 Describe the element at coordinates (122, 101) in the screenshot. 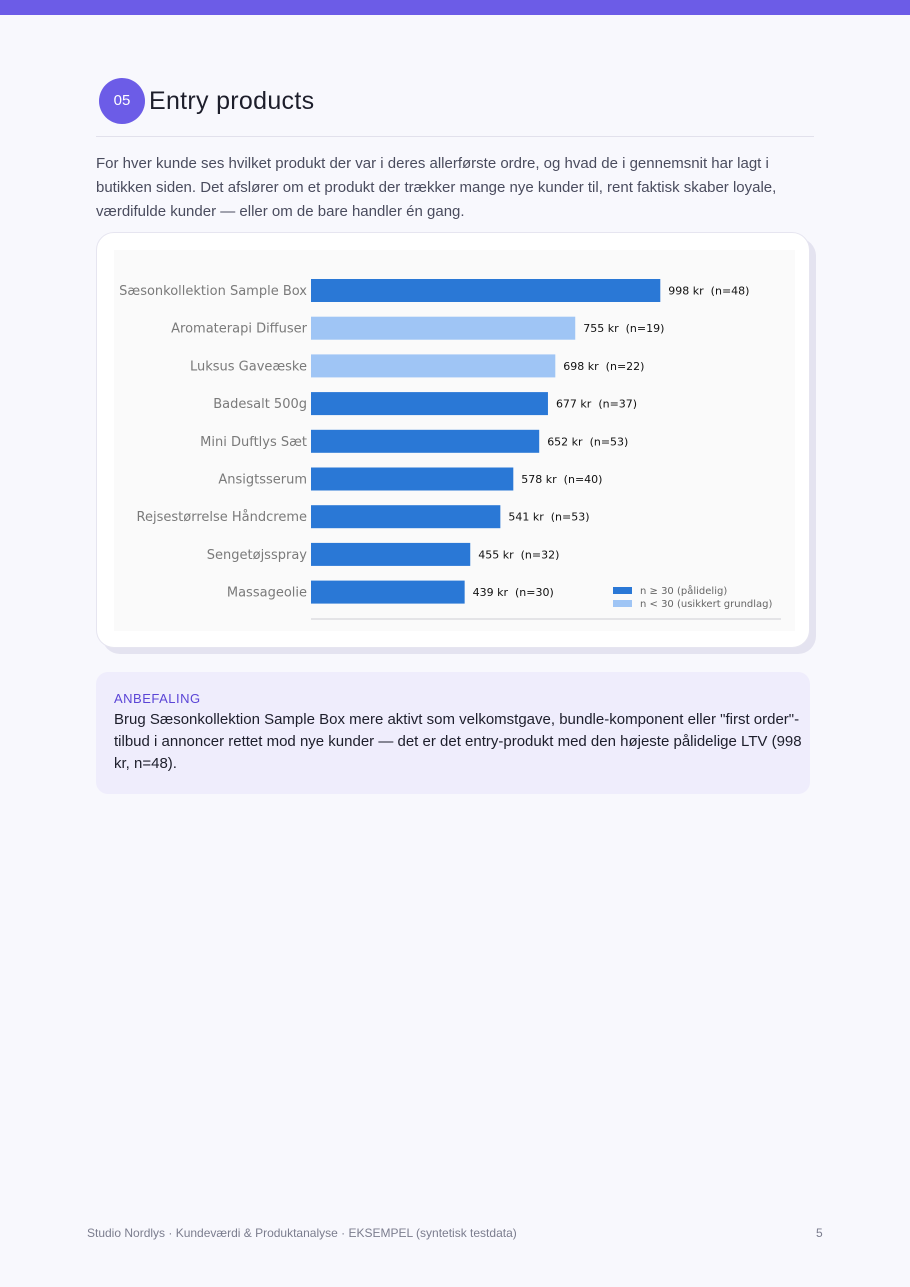

I see `section-number-badge: 05` at that location.